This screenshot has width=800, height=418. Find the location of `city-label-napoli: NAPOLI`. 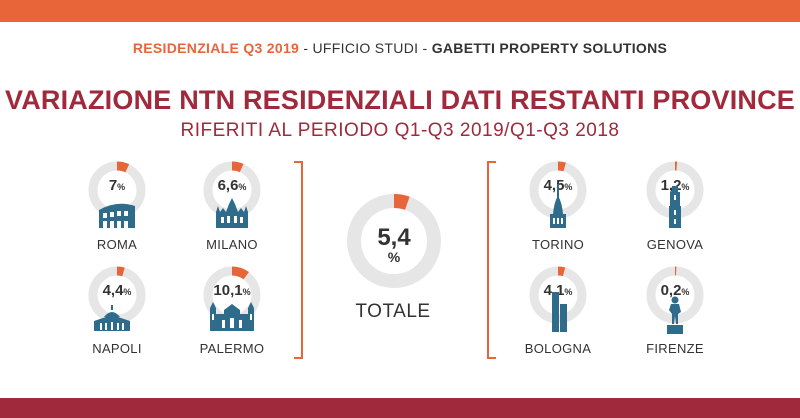

city-label-napoli: NAPOLI is located at coordinates (117, 348).